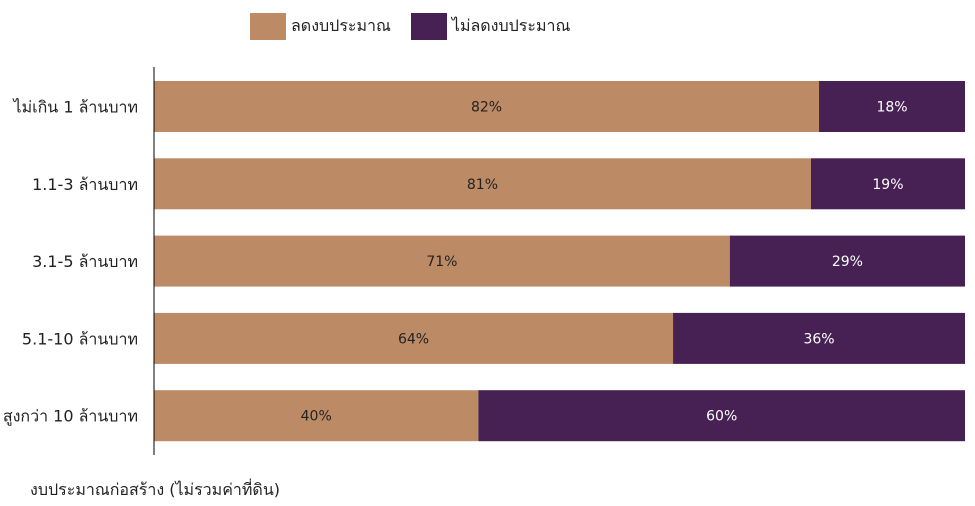  Describe the element at coordinates (75, 107) in the screenshot. I see `category-label: ไม่เกิน 1 ล้านบาท` at that location.